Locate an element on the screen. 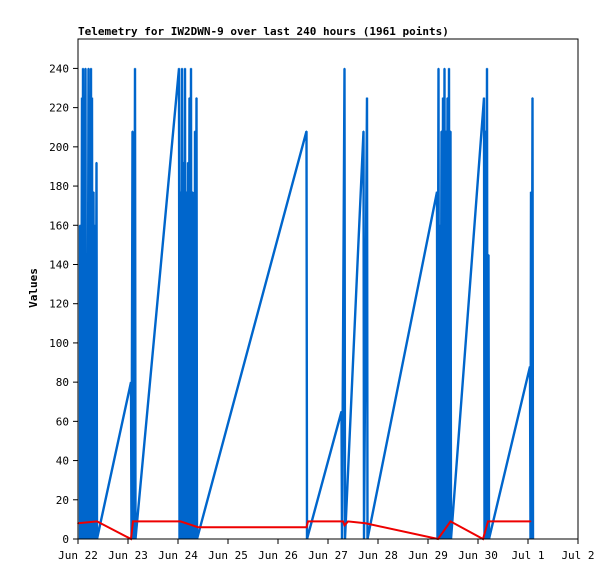 This screenshot has width=615, height=579. y-tick-label: 220 is located at coordinates (59, 108).